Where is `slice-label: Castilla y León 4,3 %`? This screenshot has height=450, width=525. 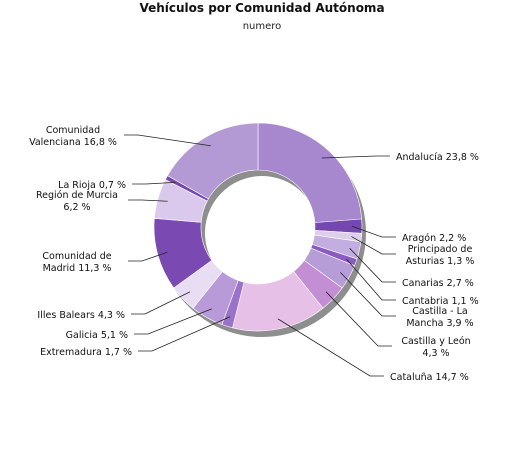
slice-label: Castilla y León 4,3 % is located at coordinates (435, 347).